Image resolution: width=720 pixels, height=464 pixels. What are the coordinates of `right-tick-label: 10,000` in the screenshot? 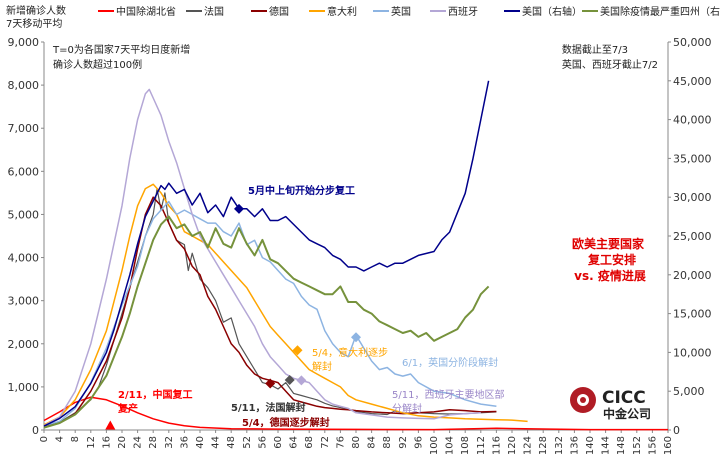 It's located at (692, 352).